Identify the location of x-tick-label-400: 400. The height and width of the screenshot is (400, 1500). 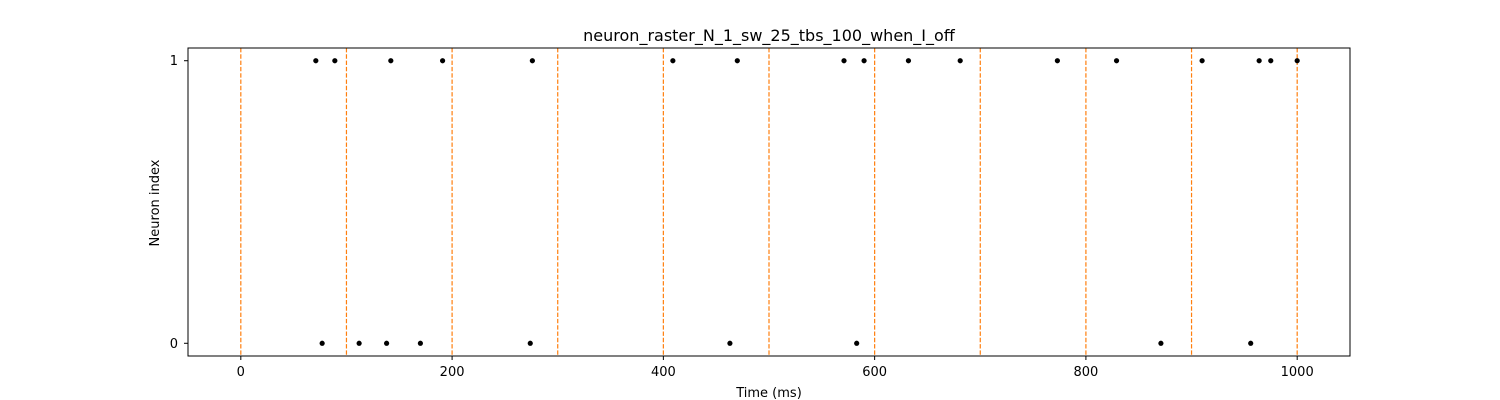
(663, 372).